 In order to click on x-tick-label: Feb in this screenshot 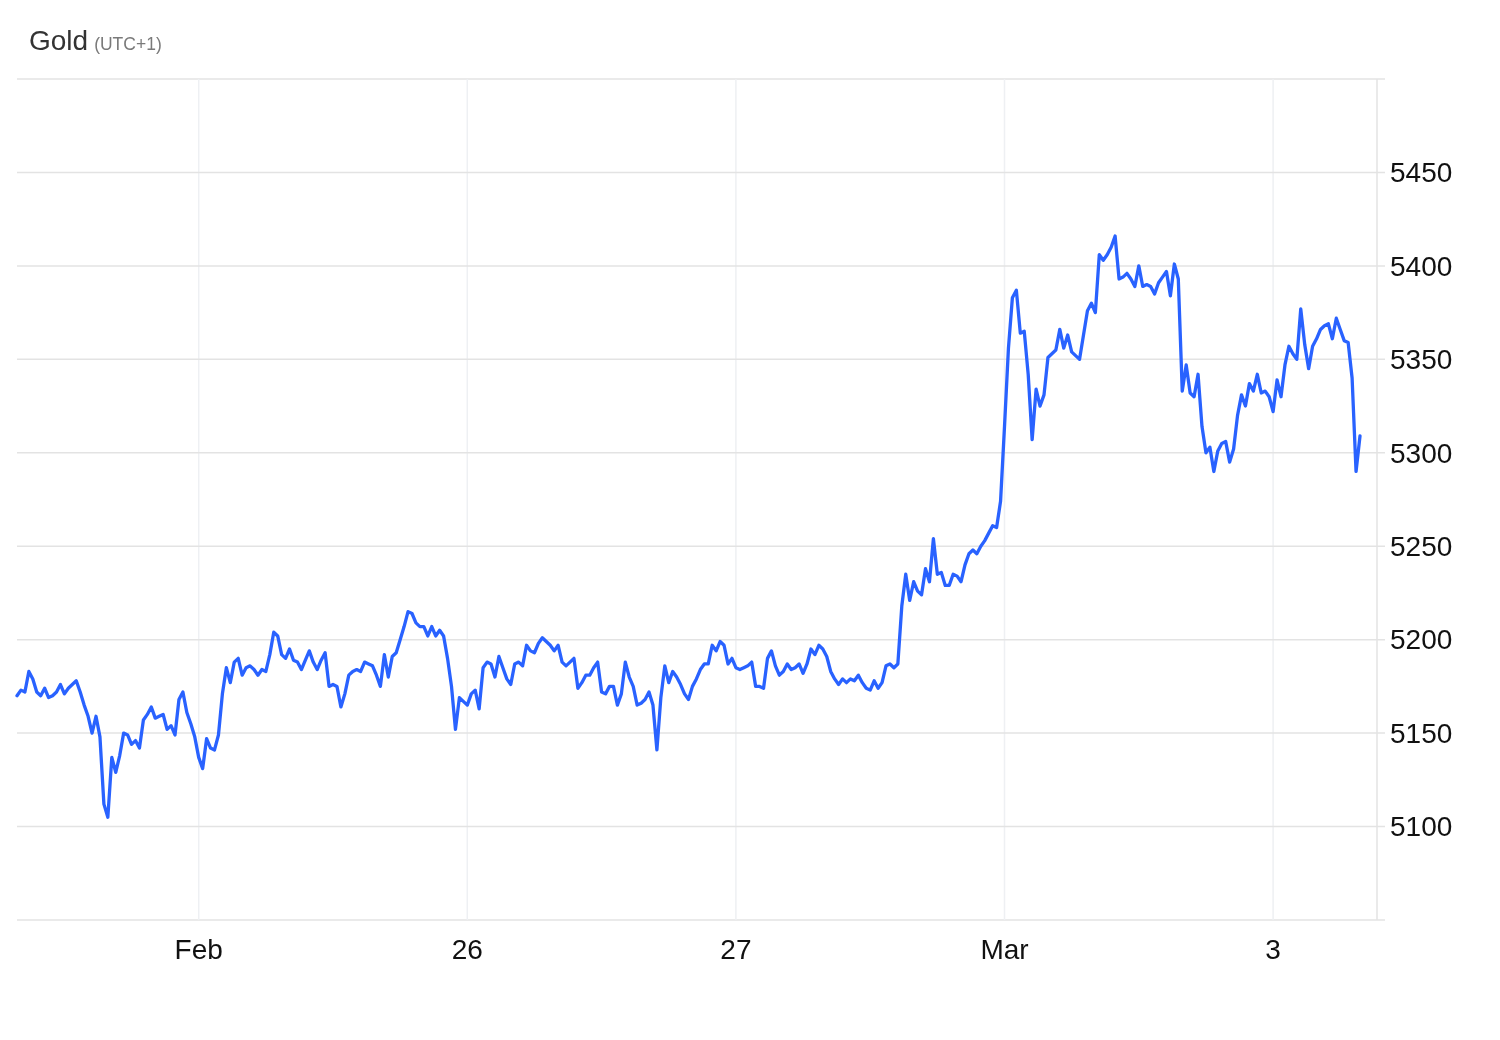, I will do `click(198, 949)`.